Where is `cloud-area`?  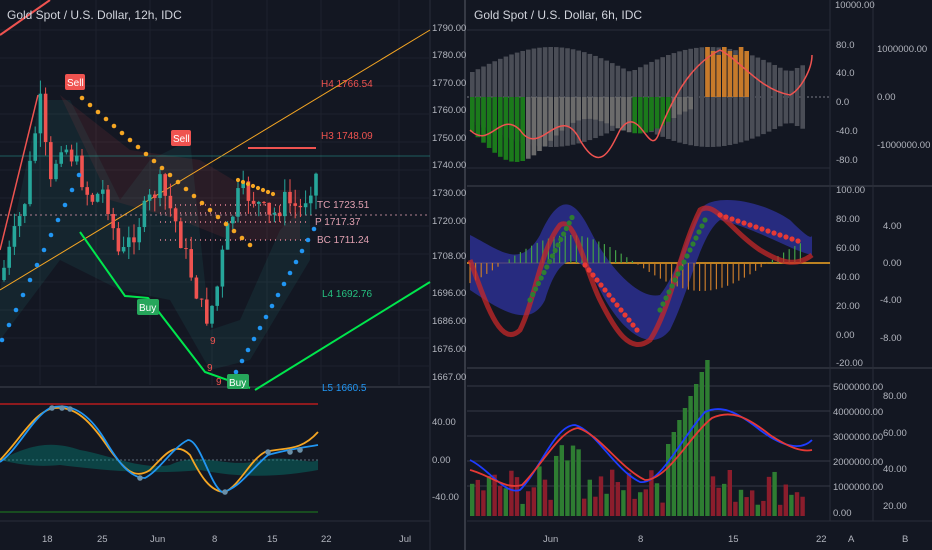
cloud-area is located at coordinates (180, 167).